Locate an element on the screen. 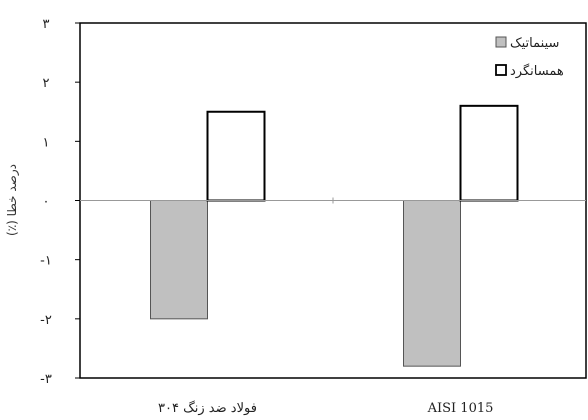 This screenshot has width=588, height=420. y-tick-label: ۲ is located at coordinates (46, 83).